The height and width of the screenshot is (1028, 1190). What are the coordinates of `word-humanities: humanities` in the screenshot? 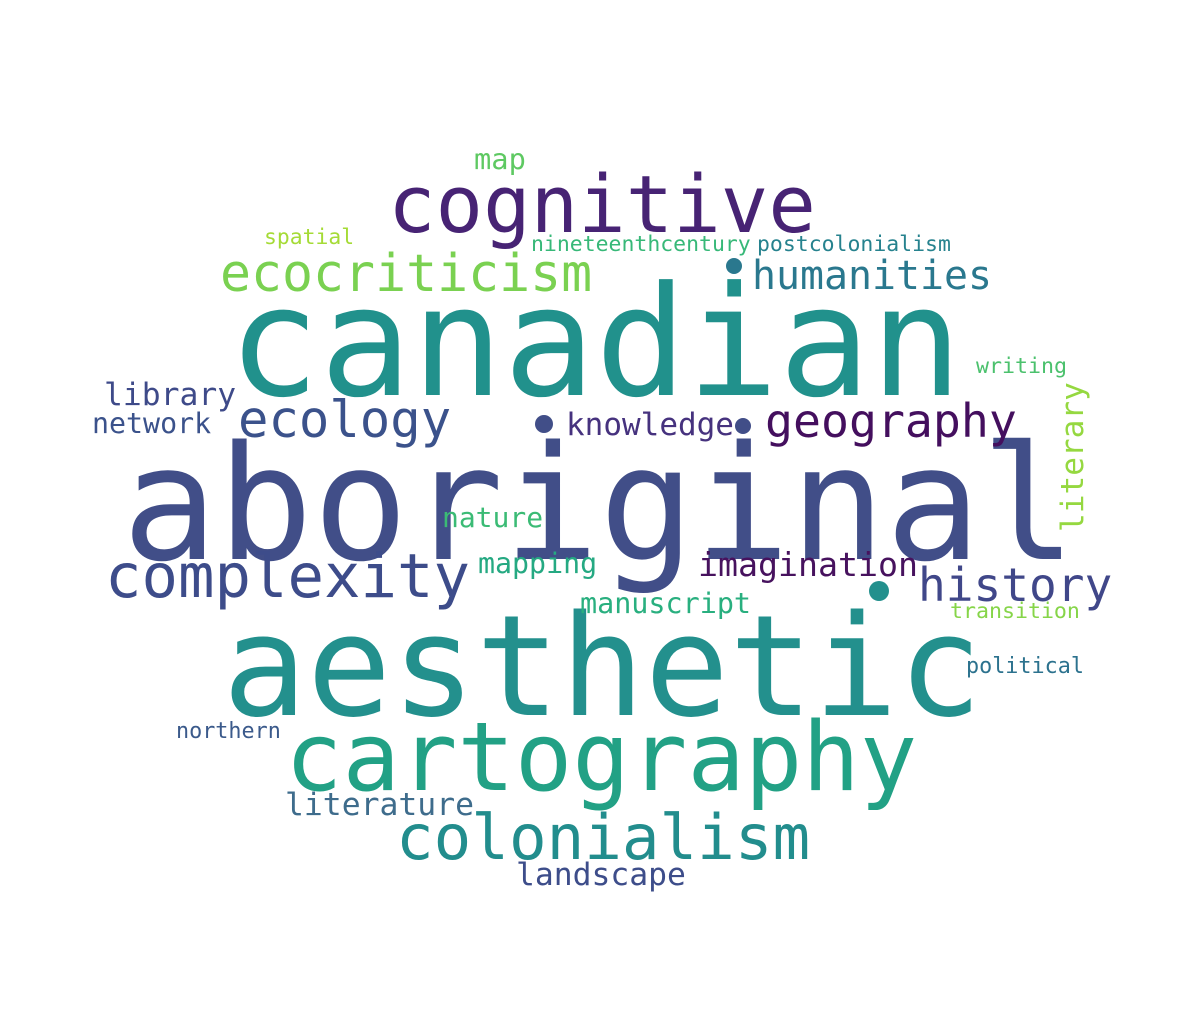 It's located at (872, 276).